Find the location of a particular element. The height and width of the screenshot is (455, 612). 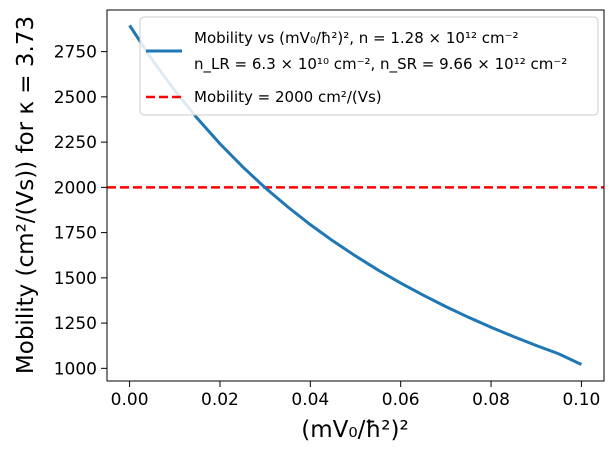

y-tick-label: 1000 is located at coordinates (75, 369).